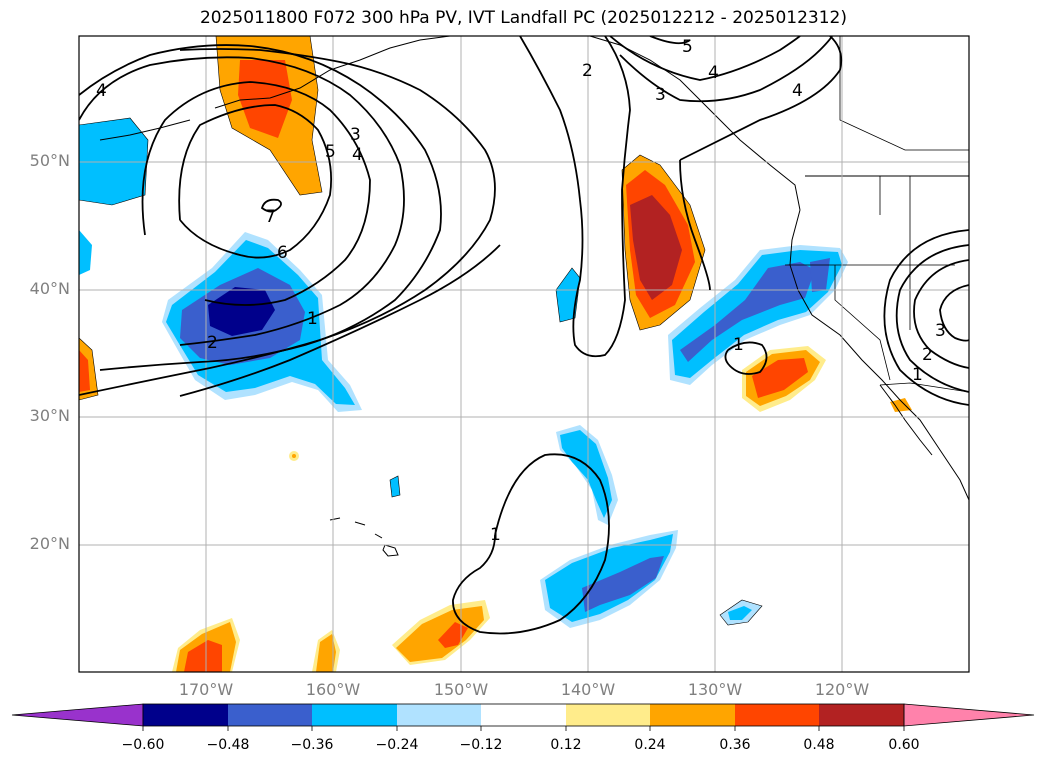  What do you see at coordinates (746, 358) in the screenshot?
I see `contour-1-small` at bounding box center [746, 358].